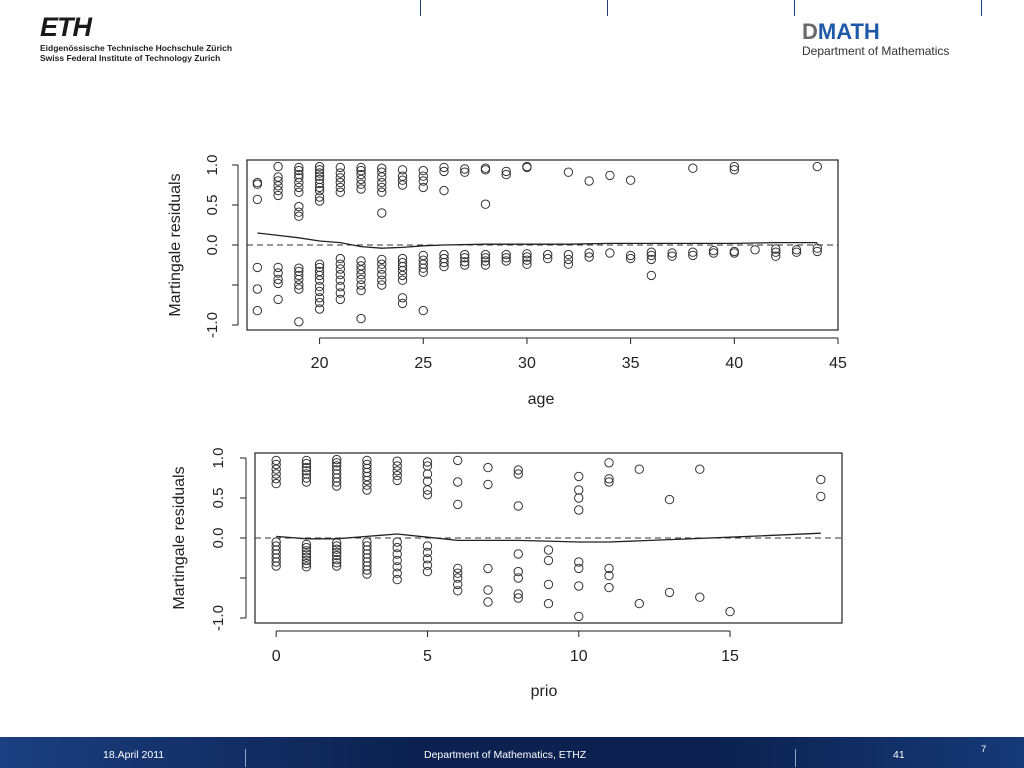  Describe the element at coordinates (66, 27) in the screenshot. I see `eth-logo-wordmark: ETH` at that location.